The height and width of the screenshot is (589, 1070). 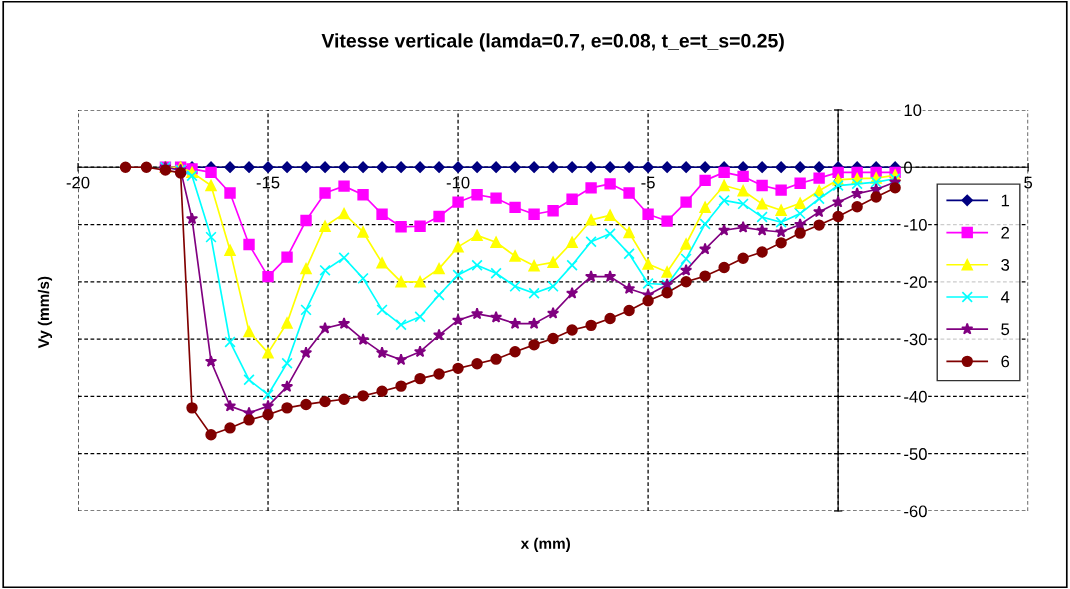 What do you see at coordinates (458, 182) in the screenshot?
I see `x-tick-label: -10` at bounding box center [458, 182].